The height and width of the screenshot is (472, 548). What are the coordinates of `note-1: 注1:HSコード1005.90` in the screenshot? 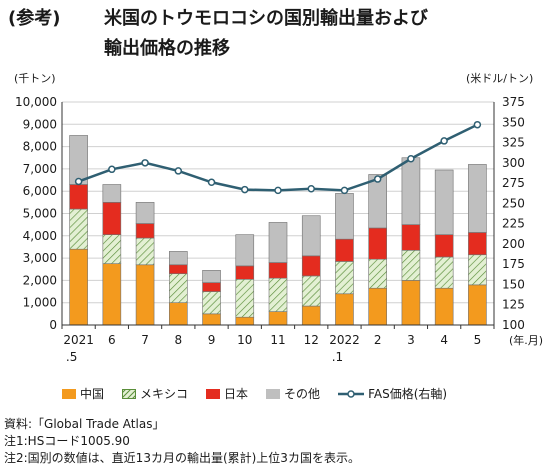 It's located at (67, 441).